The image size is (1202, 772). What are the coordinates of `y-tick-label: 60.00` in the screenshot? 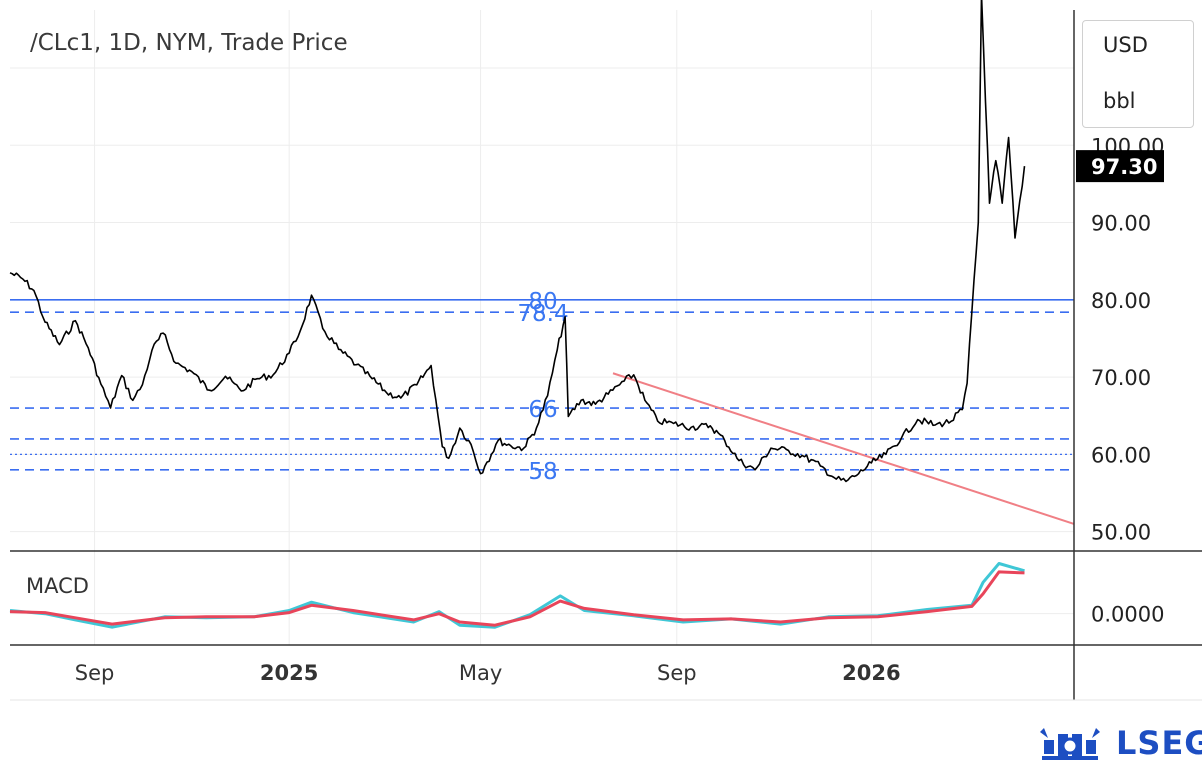 It's located at (1121, 455).